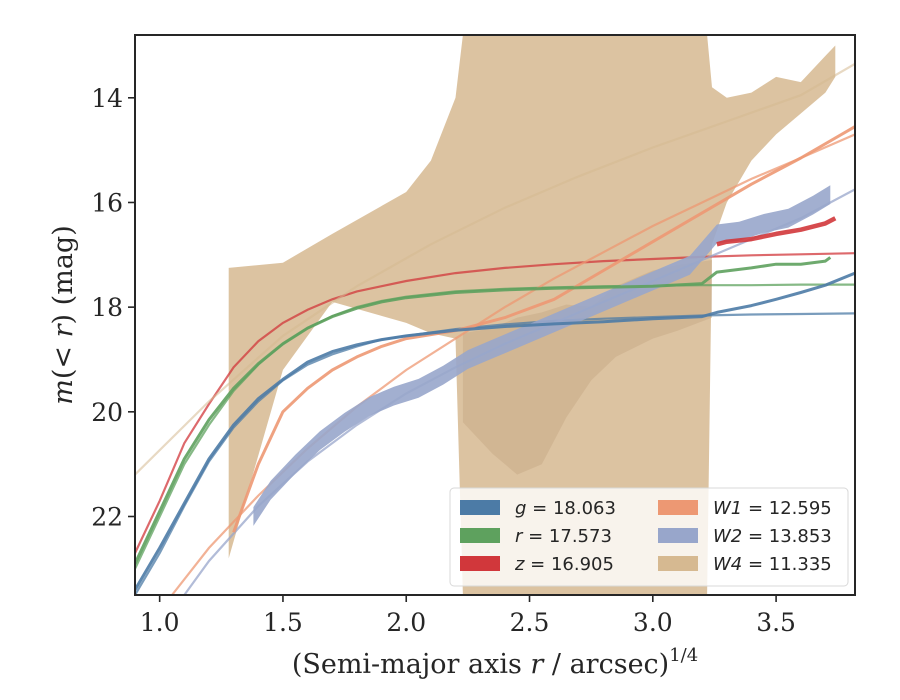 Image resolution: width=900 pixels, height=700 pixels. Describe the element at coordinates (530, 622) in the screenshot. I see `x-tick-label: 2.5` at that location.